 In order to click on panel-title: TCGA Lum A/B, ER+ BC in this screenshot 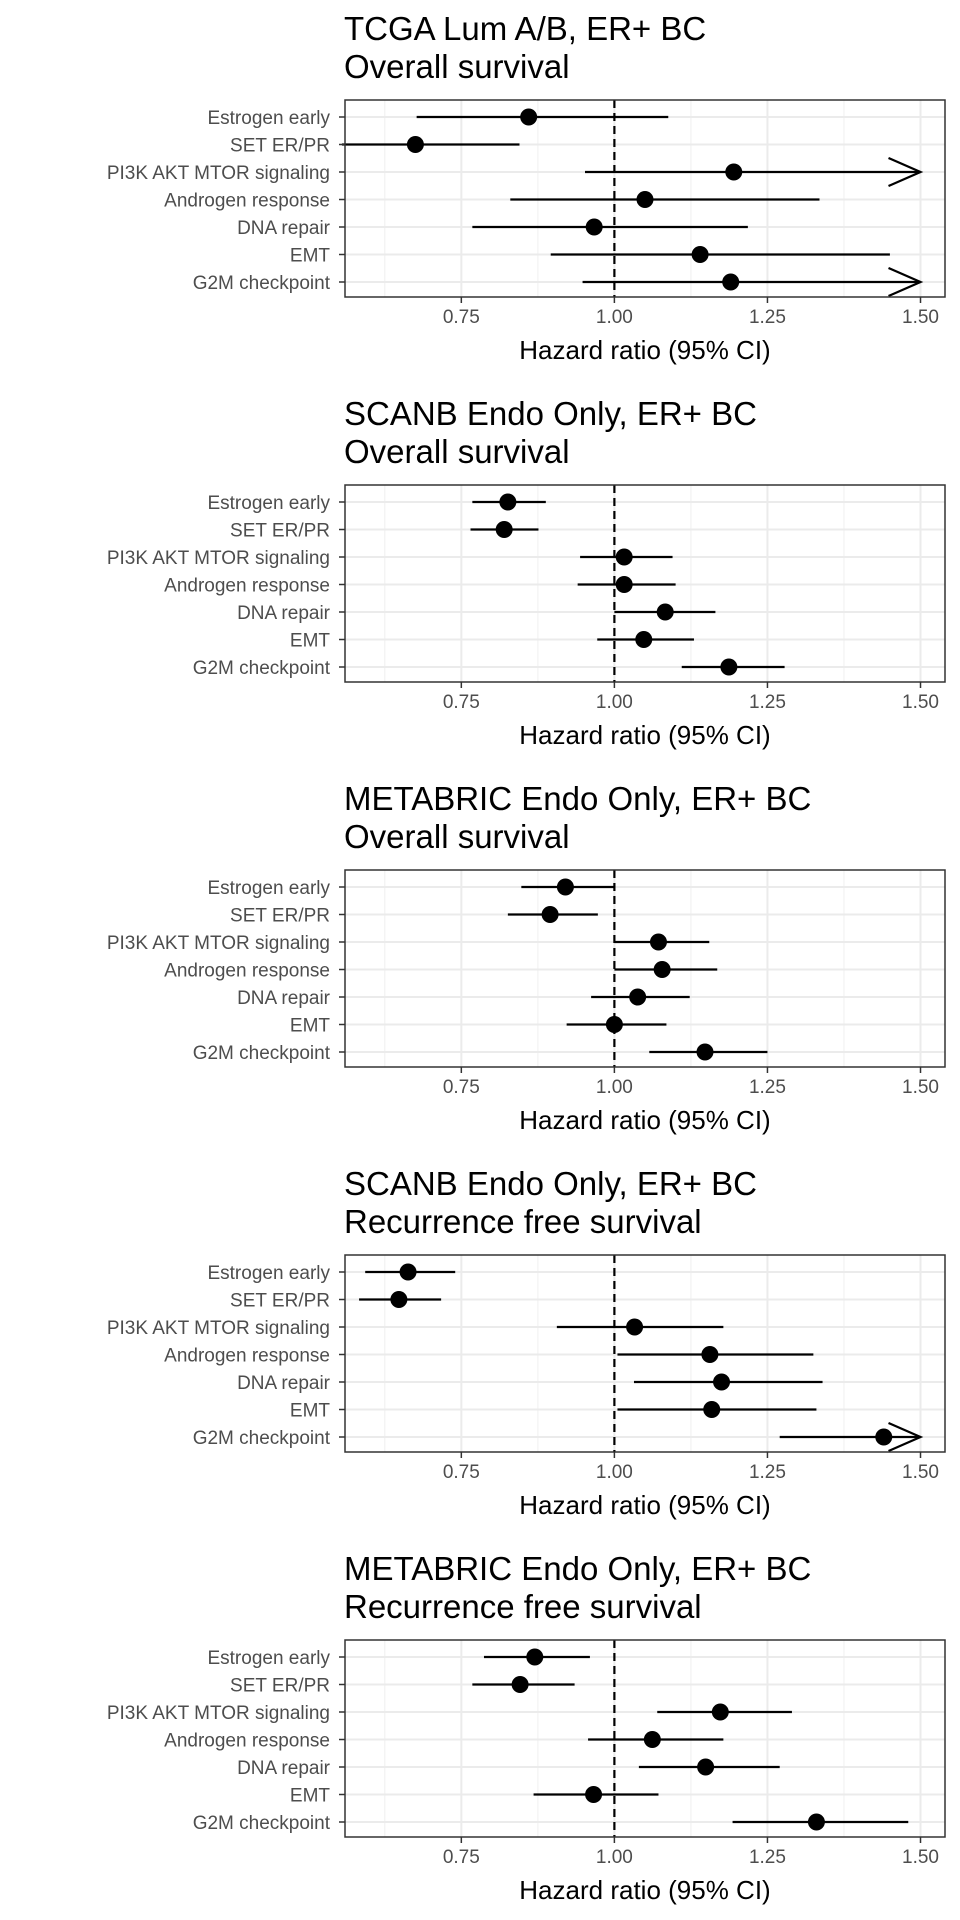, I will do `click(525, 28)`.